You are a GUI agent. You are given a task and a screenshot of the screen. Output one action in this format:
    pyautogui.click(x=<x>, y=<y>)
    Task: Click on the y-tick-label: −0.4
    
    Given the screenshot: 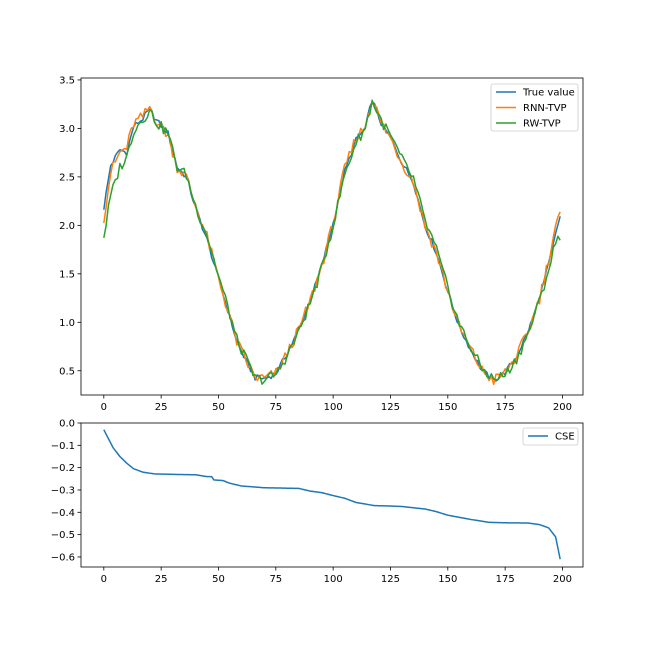 What is the action you would take?
    pyautogui.click(x=63, y=513)
    